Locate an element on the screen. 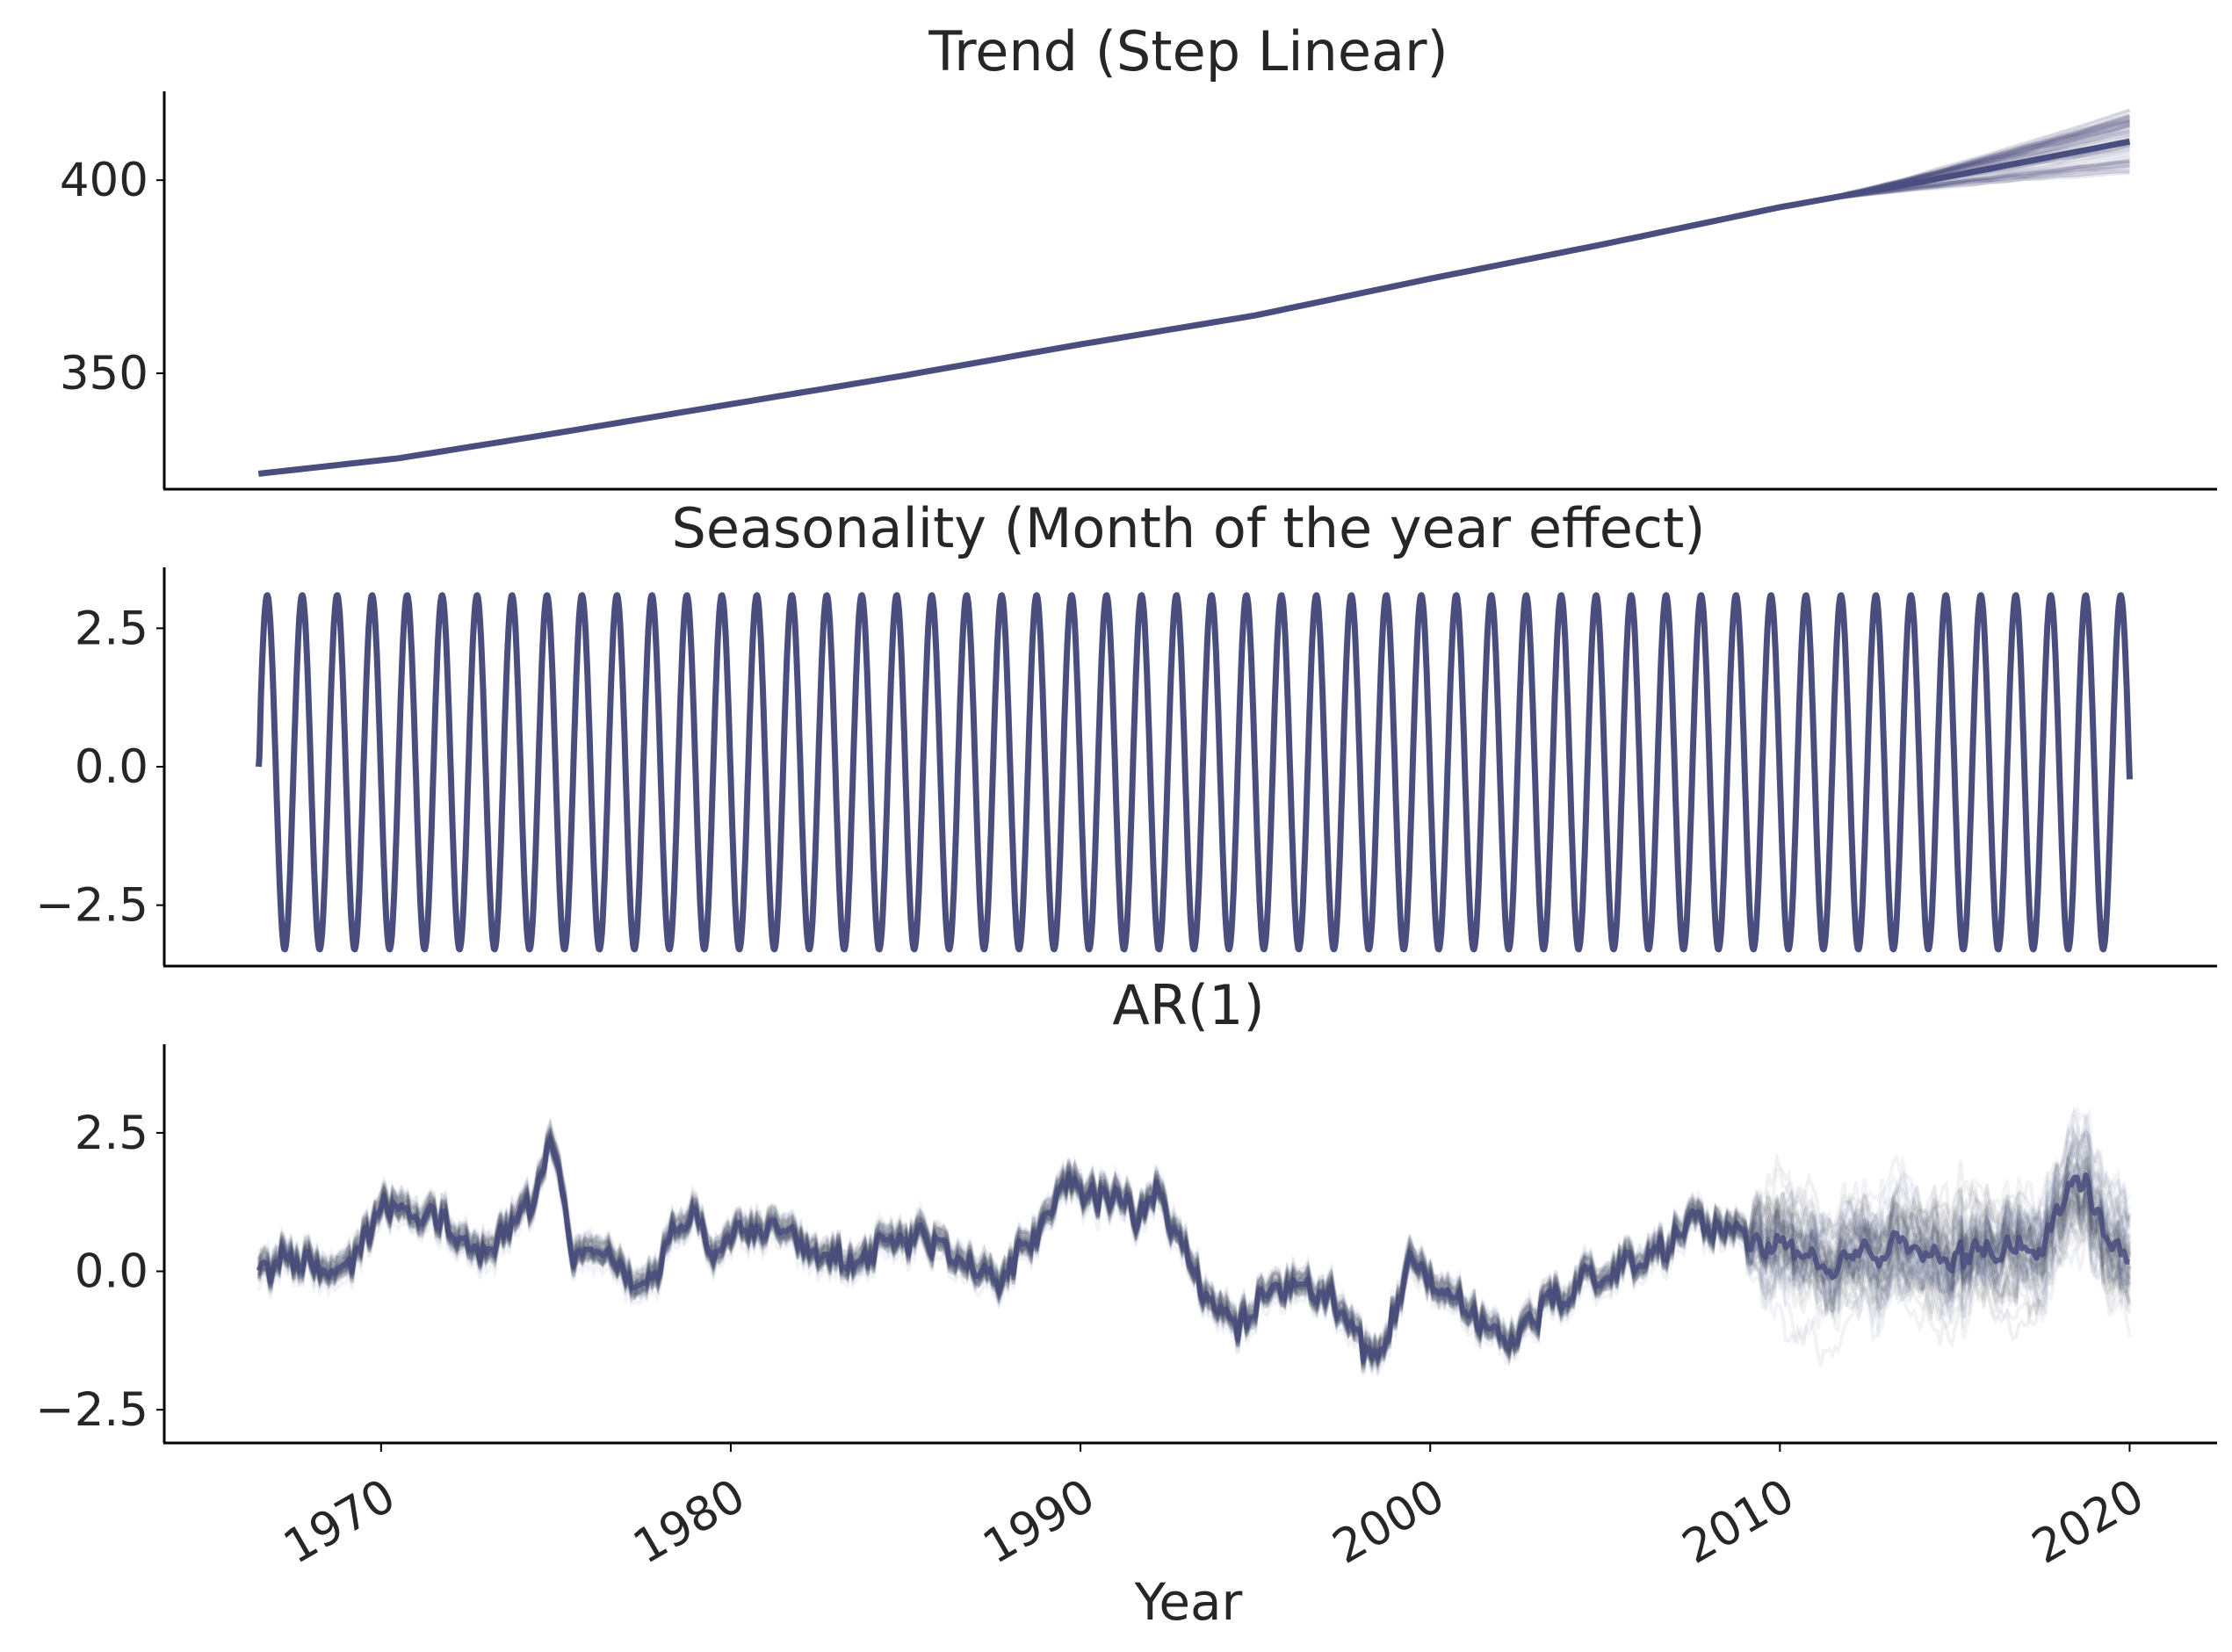 The width and height of the screenshot is (2232, 1652). ar1-lines is located at coordinates (1194, 1240).